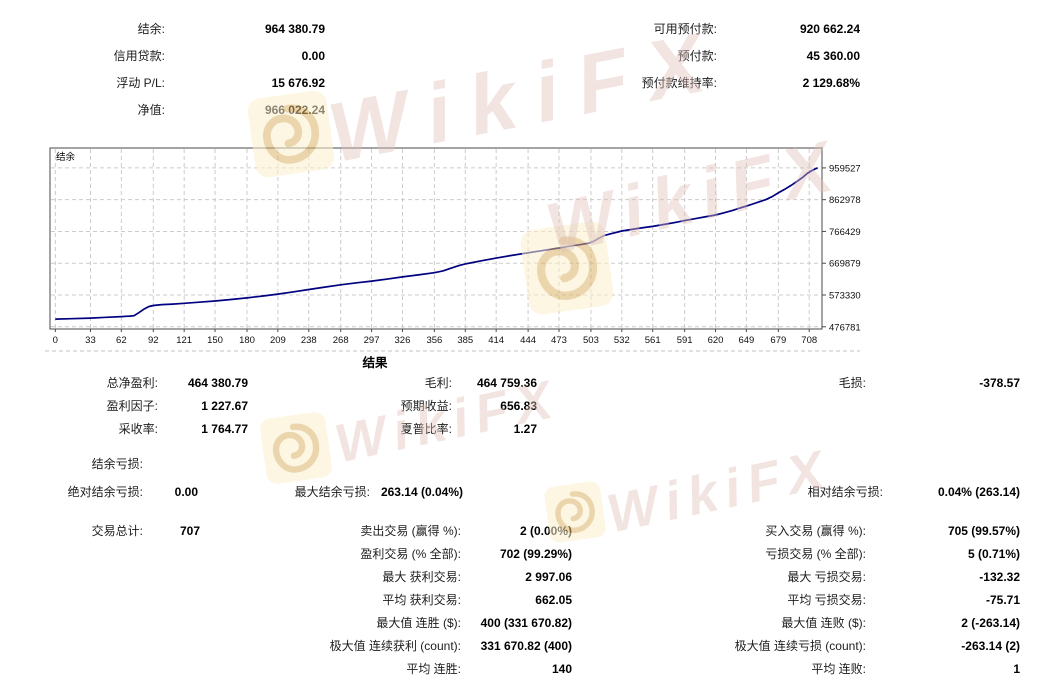  I want to click on stat-value: 1 764.77, so click(224, 429).